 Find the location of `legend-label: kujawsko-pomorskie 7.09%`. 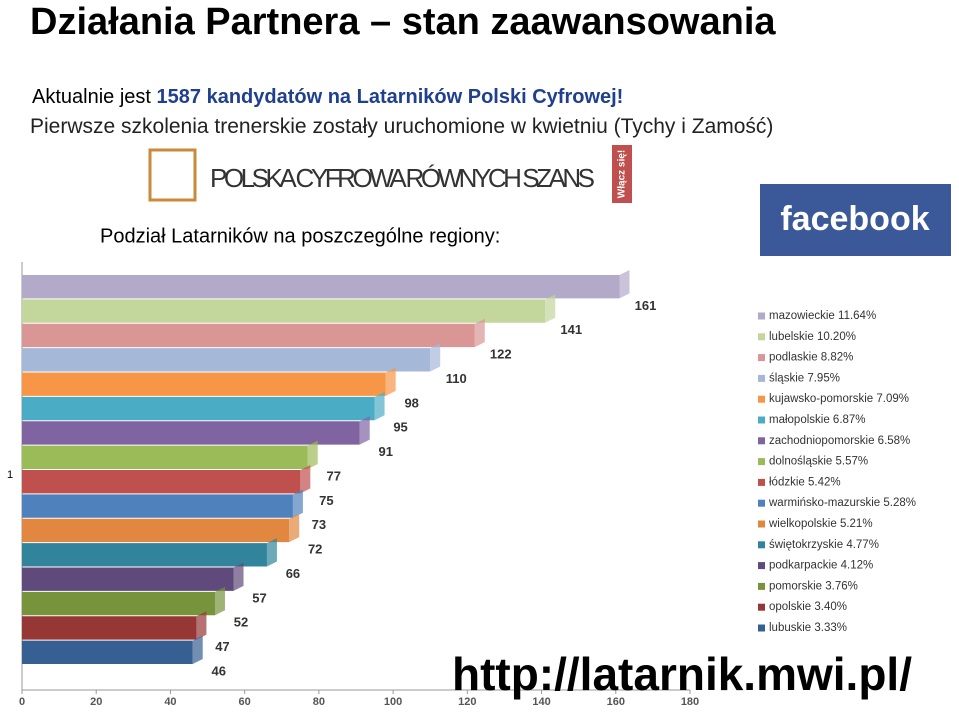

legend-label: kujawsko-pomorskie 7.09% is located at coordinates (839, 399).